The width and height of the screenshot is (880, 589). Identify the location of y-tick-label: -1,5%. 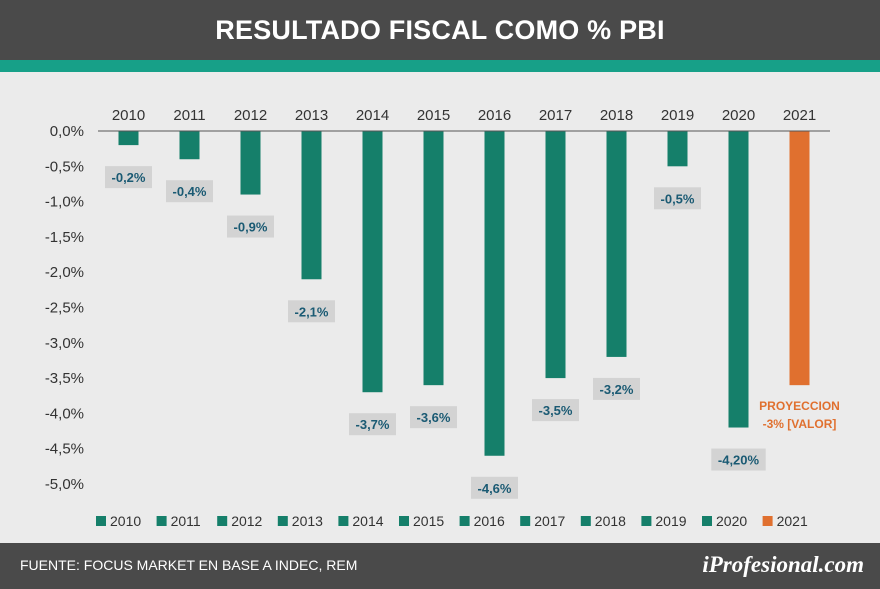
(64, 237).